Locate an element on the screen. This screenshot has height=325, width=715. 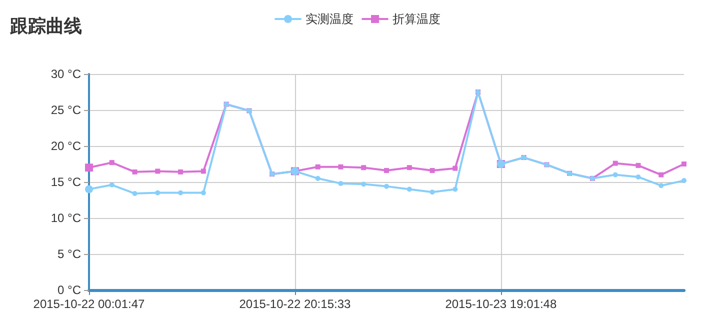
y-tick-label: 20 °C is located at coordinates (66, 146).